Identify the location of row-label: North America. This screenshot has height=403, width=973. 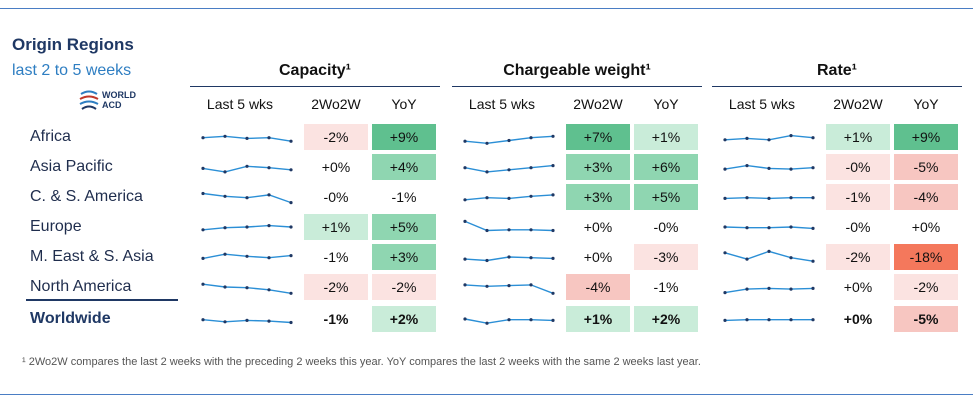
(81, 286).